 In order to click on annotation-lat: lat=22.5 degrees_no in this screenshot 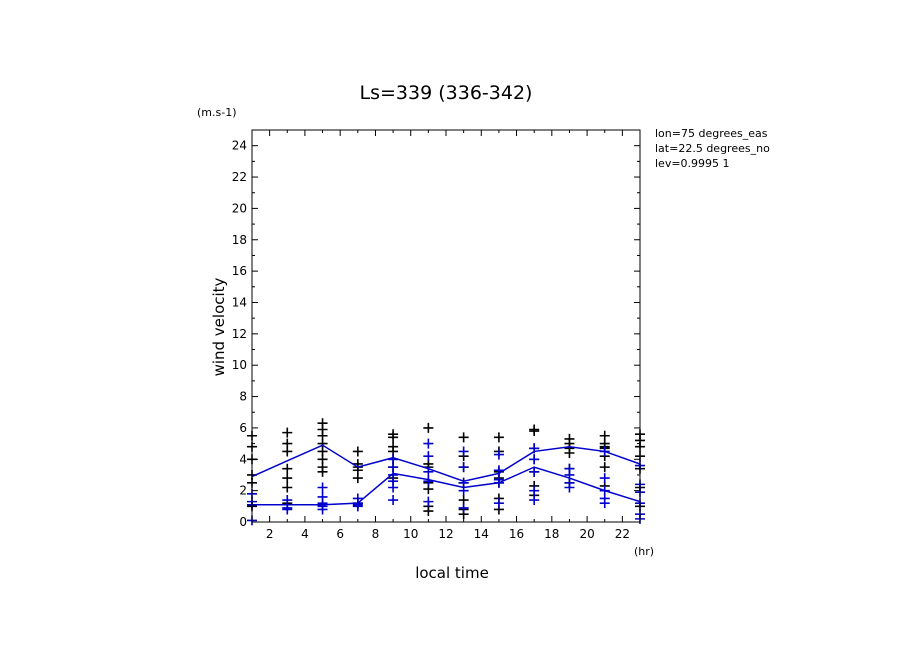, I will do `click(712, 148)`.